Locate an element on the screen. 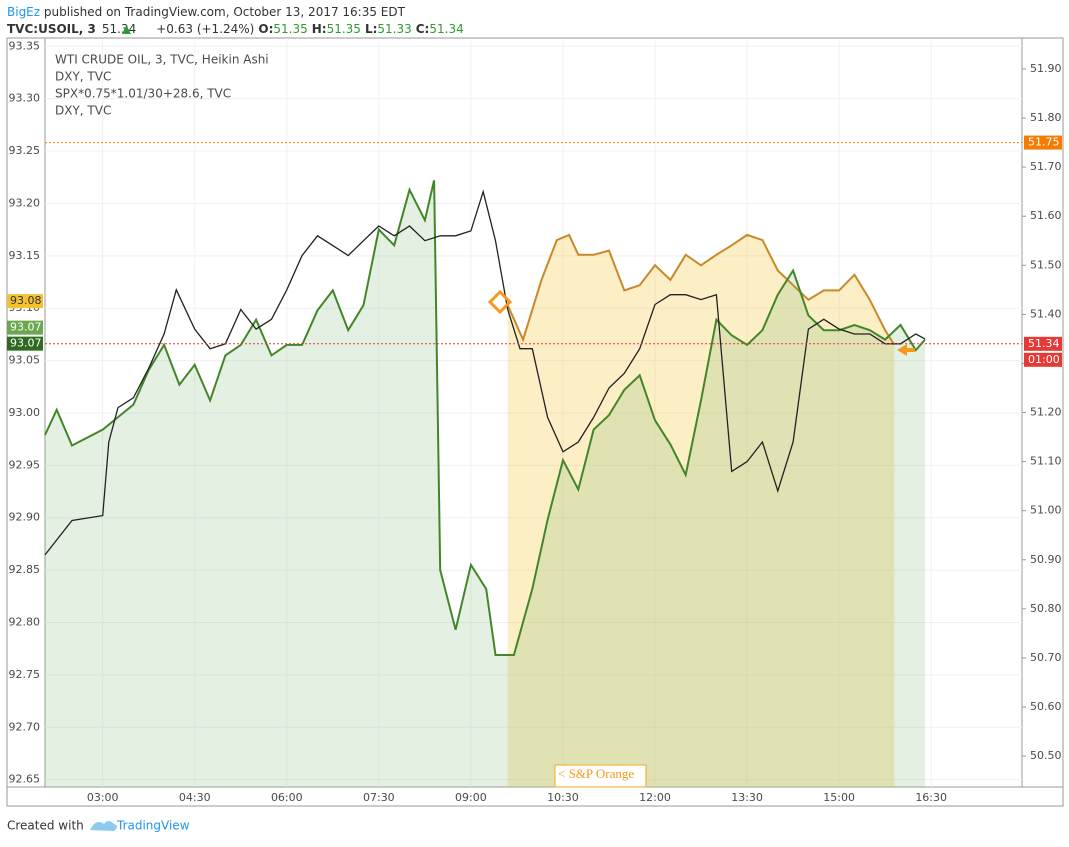  price-label: 51.34 is located at coordinates (1044, 343).